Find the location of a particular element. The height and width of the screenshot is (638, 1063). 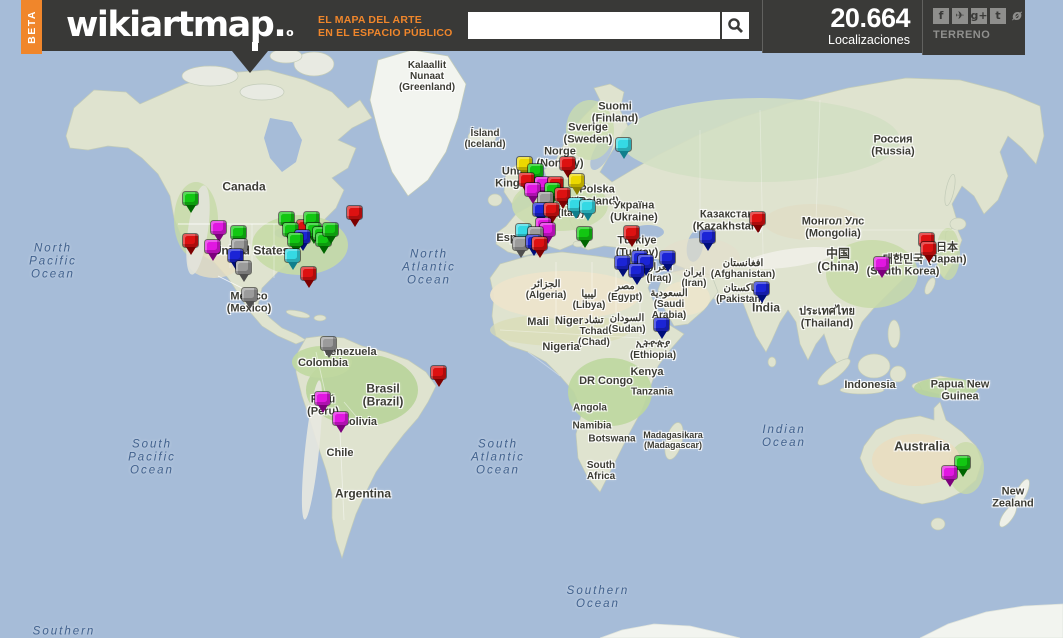

social-panel: f ✈ g+ t ø TERRENO is located at coordinates (973, 27).